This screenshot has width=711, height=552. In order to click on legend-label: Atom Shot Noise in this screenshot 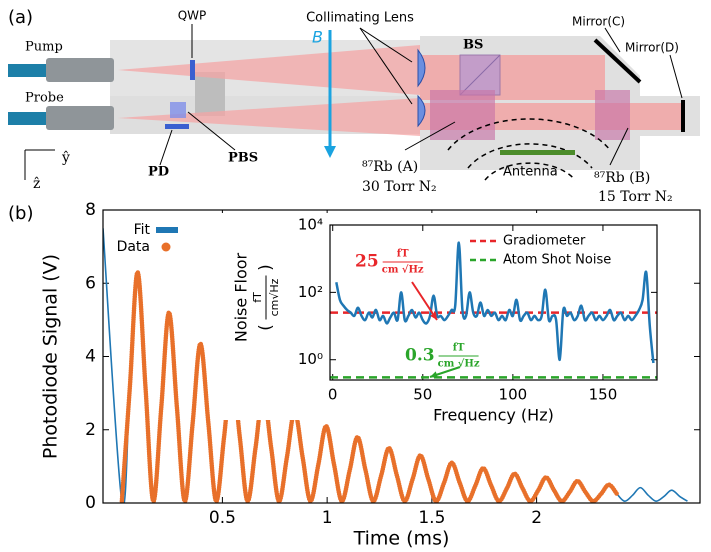, I will do `click(557, 260)`.